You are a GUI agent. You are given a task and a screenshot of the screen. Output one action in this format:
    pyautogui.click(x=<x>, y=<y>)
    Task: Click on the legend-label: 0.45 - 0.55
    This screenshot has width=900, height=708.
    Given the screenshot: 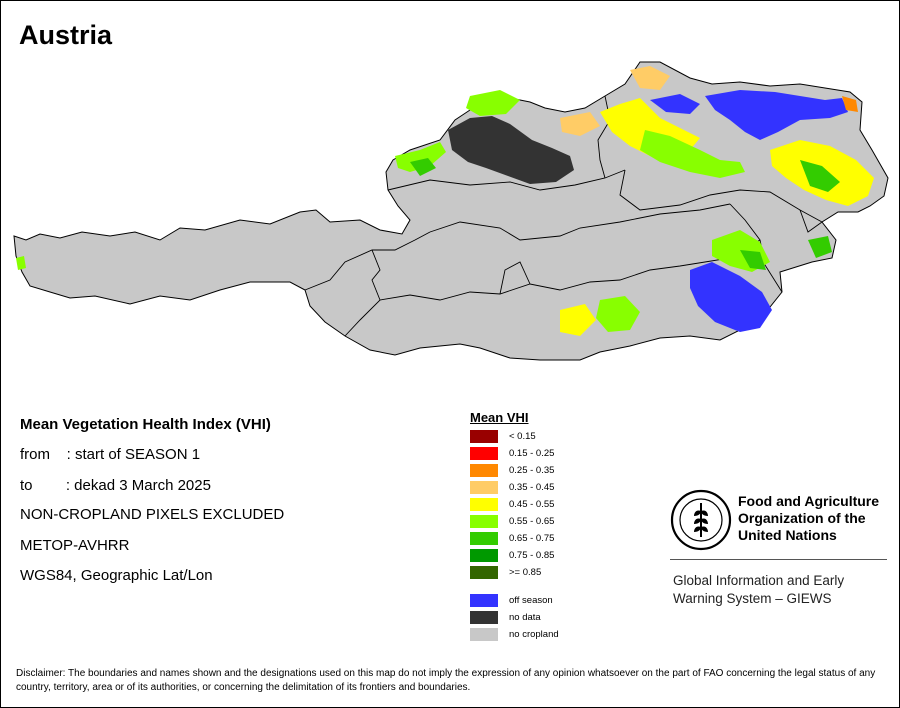 What is the action you would take?
    pyautogui.click(x=532, y=504)
    